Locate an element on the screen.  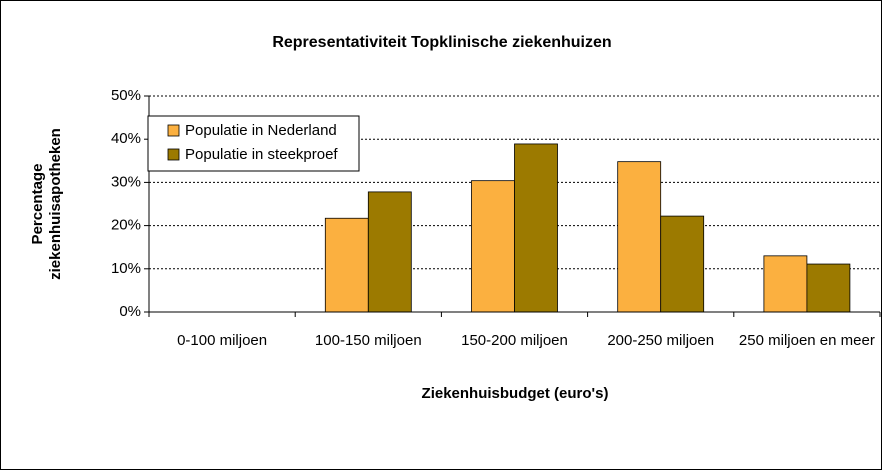
y-tick-label: 30% is located at coordinates (126, 181).